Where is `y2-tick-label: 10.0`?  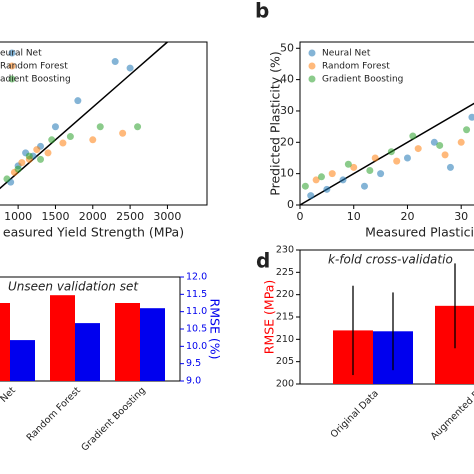
y2-tick-label: 10.0 is located at coordinates (196, 346).